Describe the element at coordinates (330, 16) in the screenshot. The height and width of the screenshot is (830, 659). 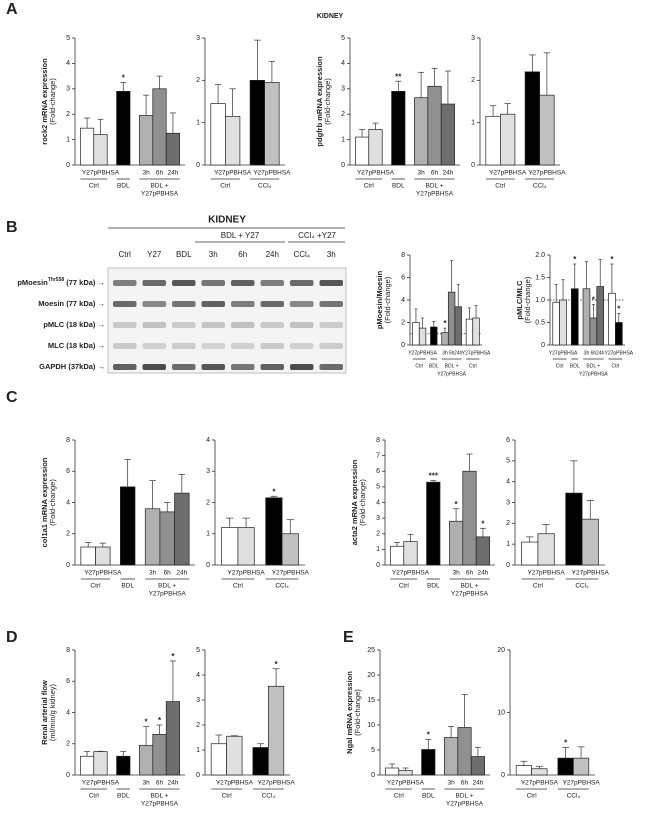
I see `panel-title: KIDNEY` at that location.